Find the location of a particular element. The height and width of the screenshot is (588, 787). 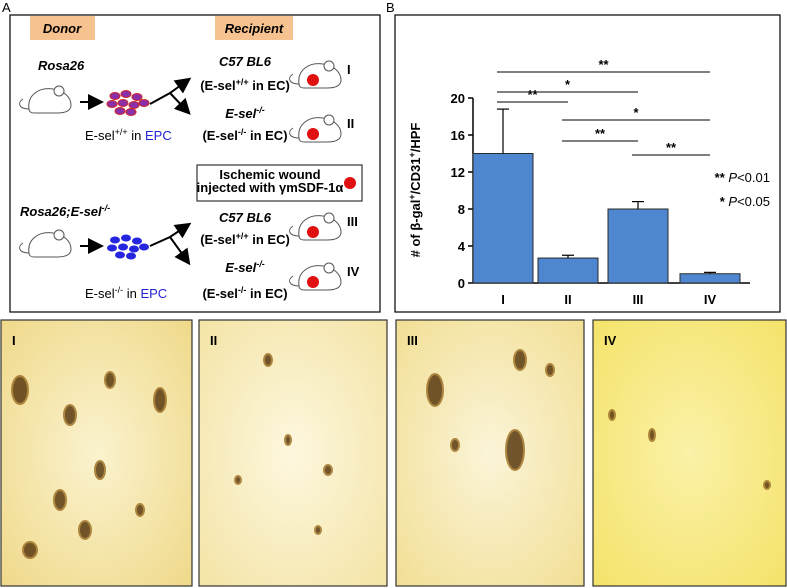

recipient-strain-part: E-sel is located at coordinates (240, 113).